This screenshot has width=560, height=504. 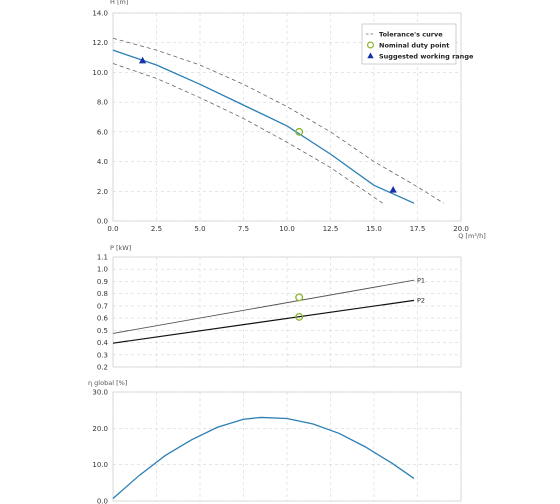 What do you see at coordinates (102, 258) in the screenshot?
I see `y-tick-label: 1.1` at bounding box center [102, 258].